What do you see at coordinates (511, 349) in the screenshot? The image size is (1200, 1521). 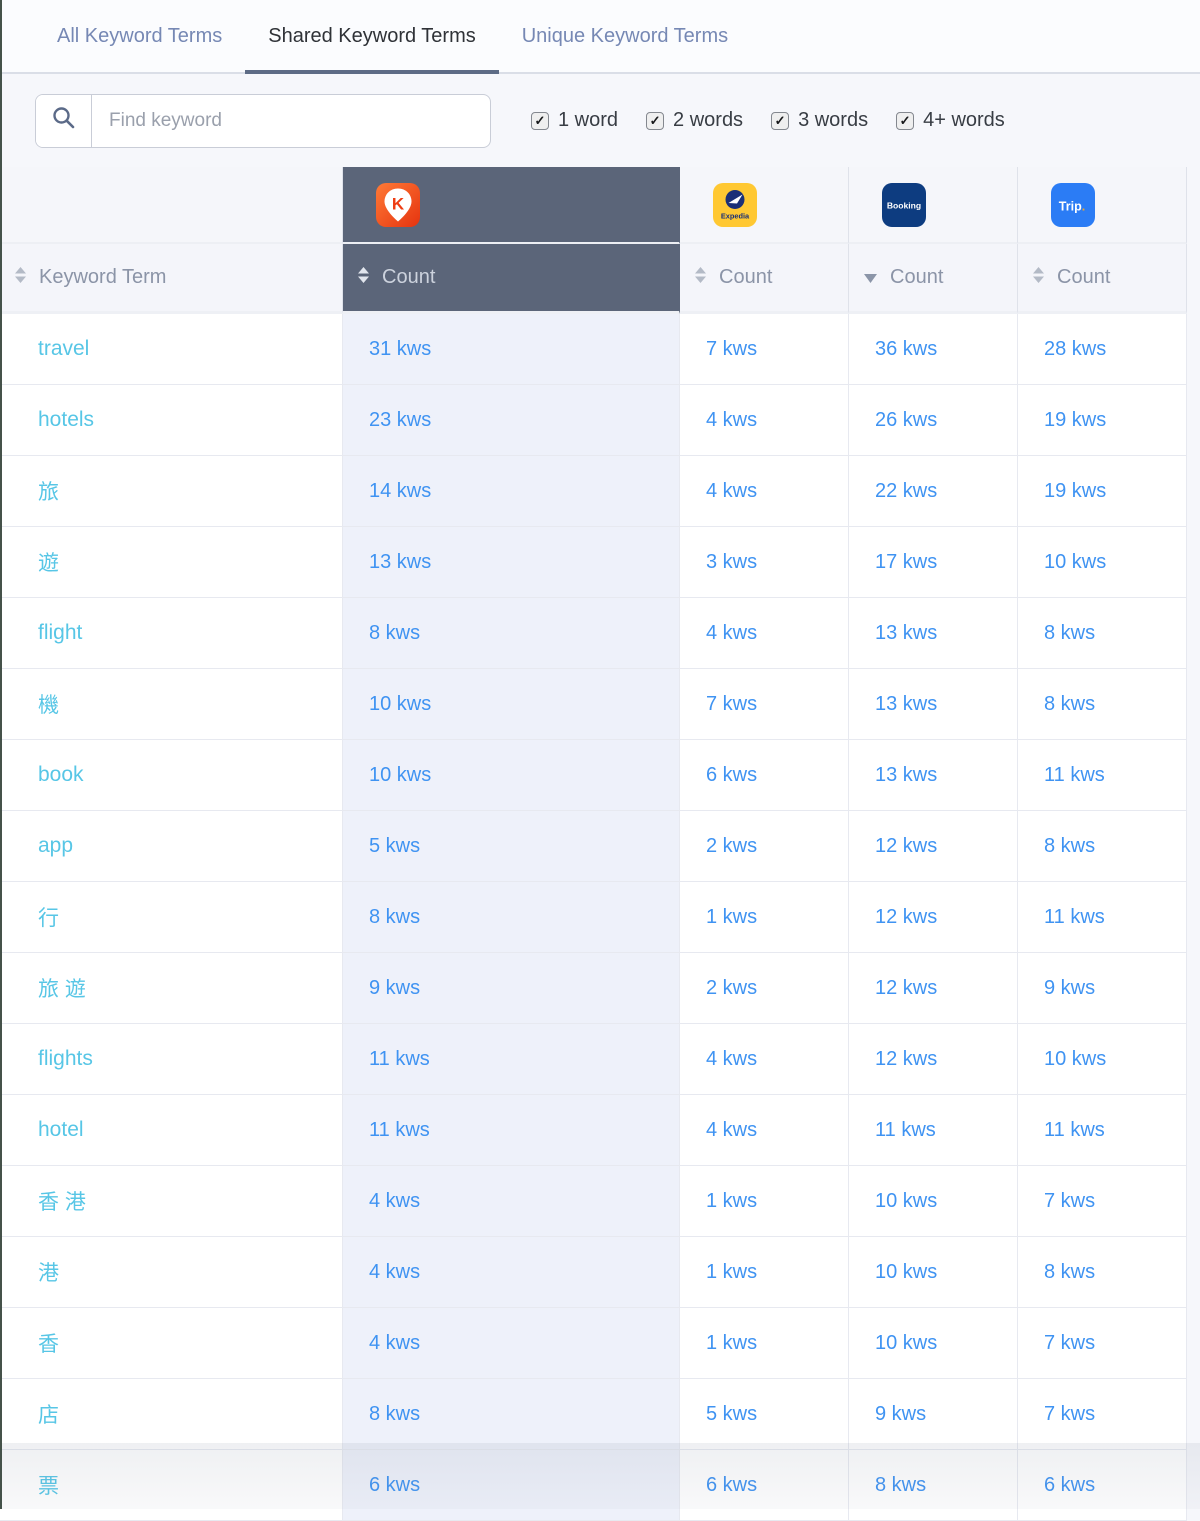 I see `count-kayak: 31 kws` at bounding box center [511, 349].